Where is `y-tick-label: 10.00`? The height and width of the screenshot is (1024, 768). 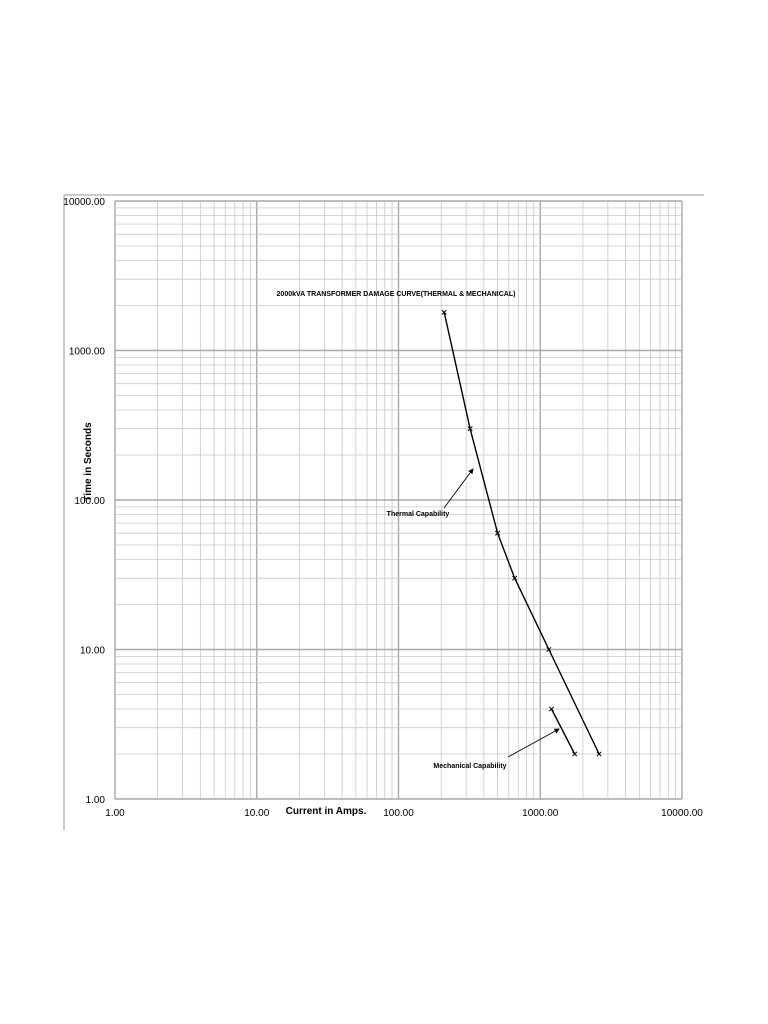 y-tick-label: 10.00 is located at coordinates (92, 651).